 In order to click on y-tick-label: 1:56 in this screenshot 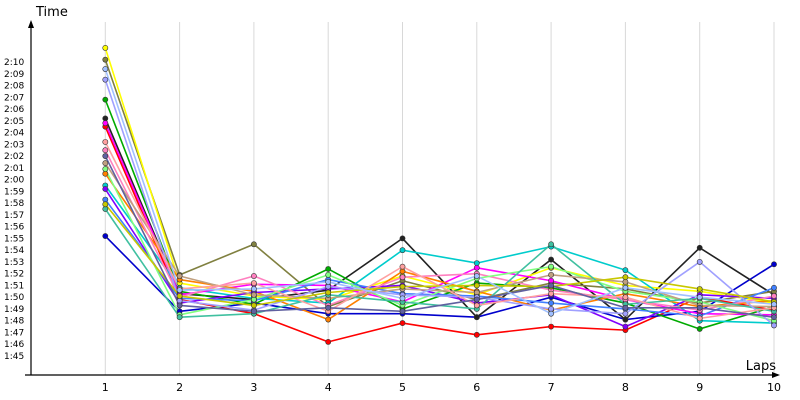, I will do `click(14, 228)`.